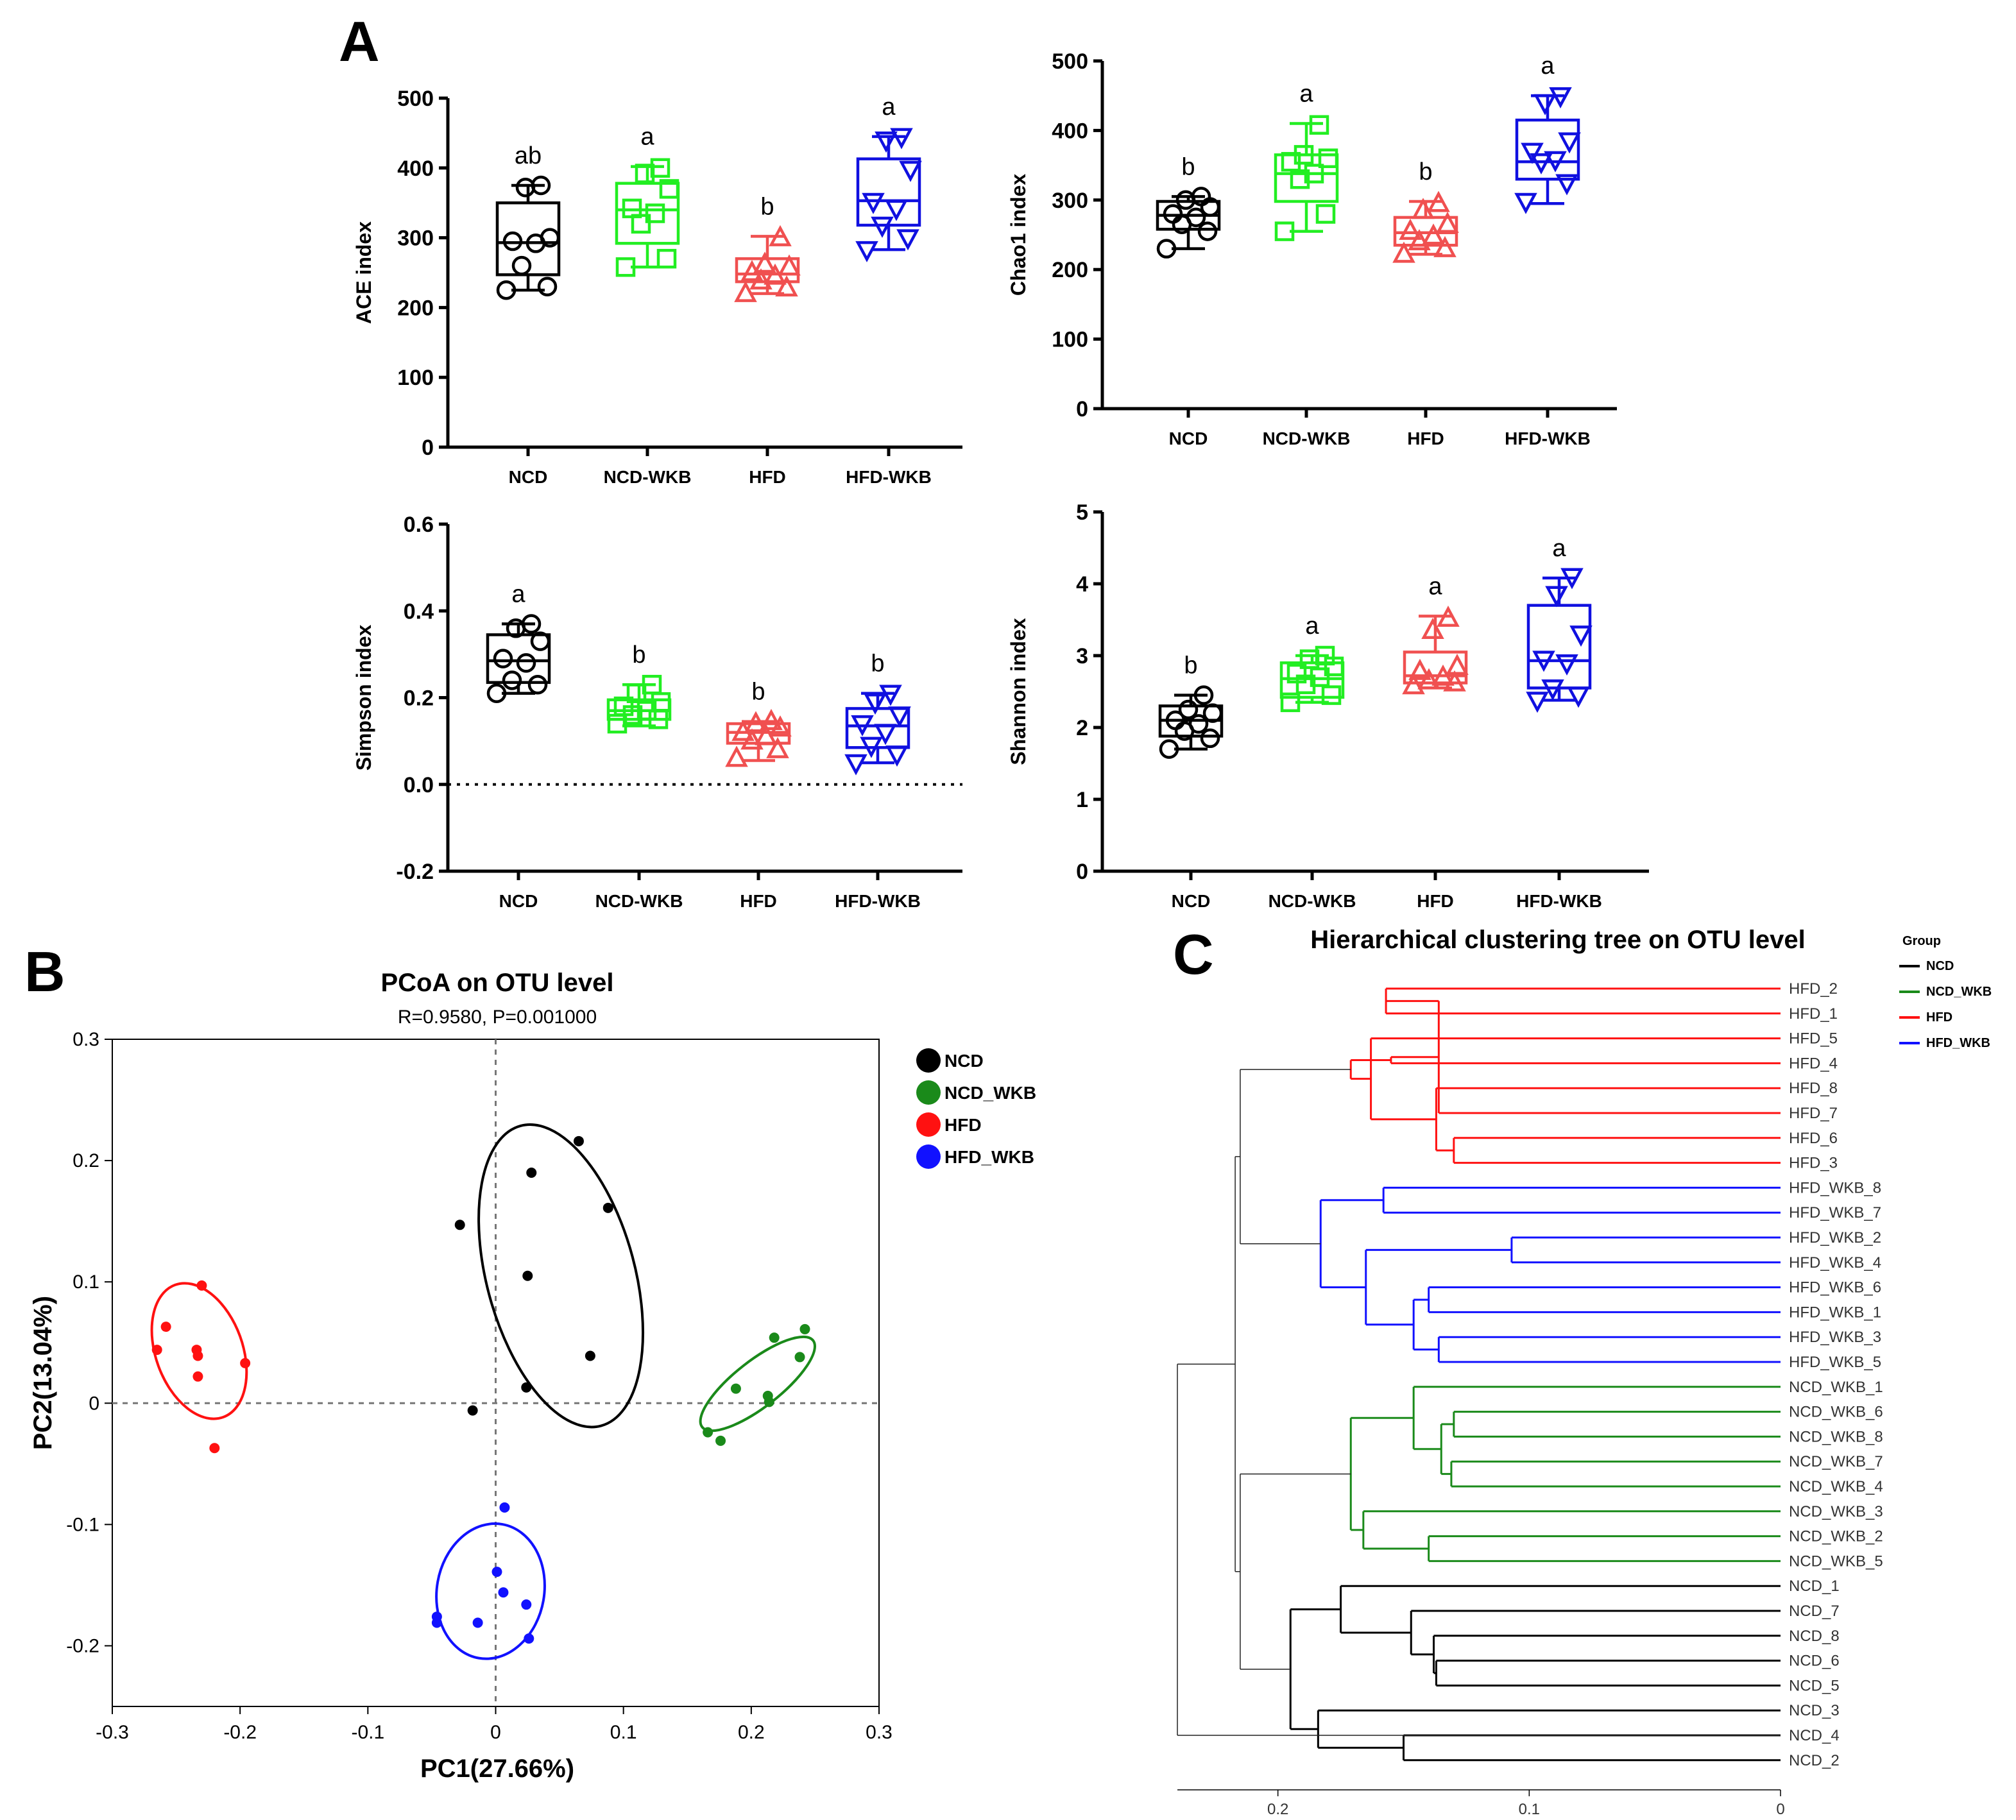 The width and height of the screenshot is (2016, 1820). What do you see at coordinates (1018, 235) in the screenshot?
I see `y-axis-label: Chao1 index` at bounding box center [1018, 235].